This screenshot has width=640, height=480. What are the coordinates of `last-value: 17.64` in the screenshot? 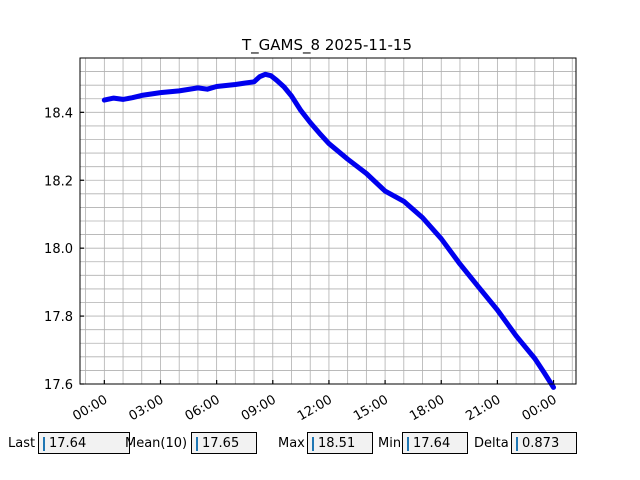 It's located at (68, 443).